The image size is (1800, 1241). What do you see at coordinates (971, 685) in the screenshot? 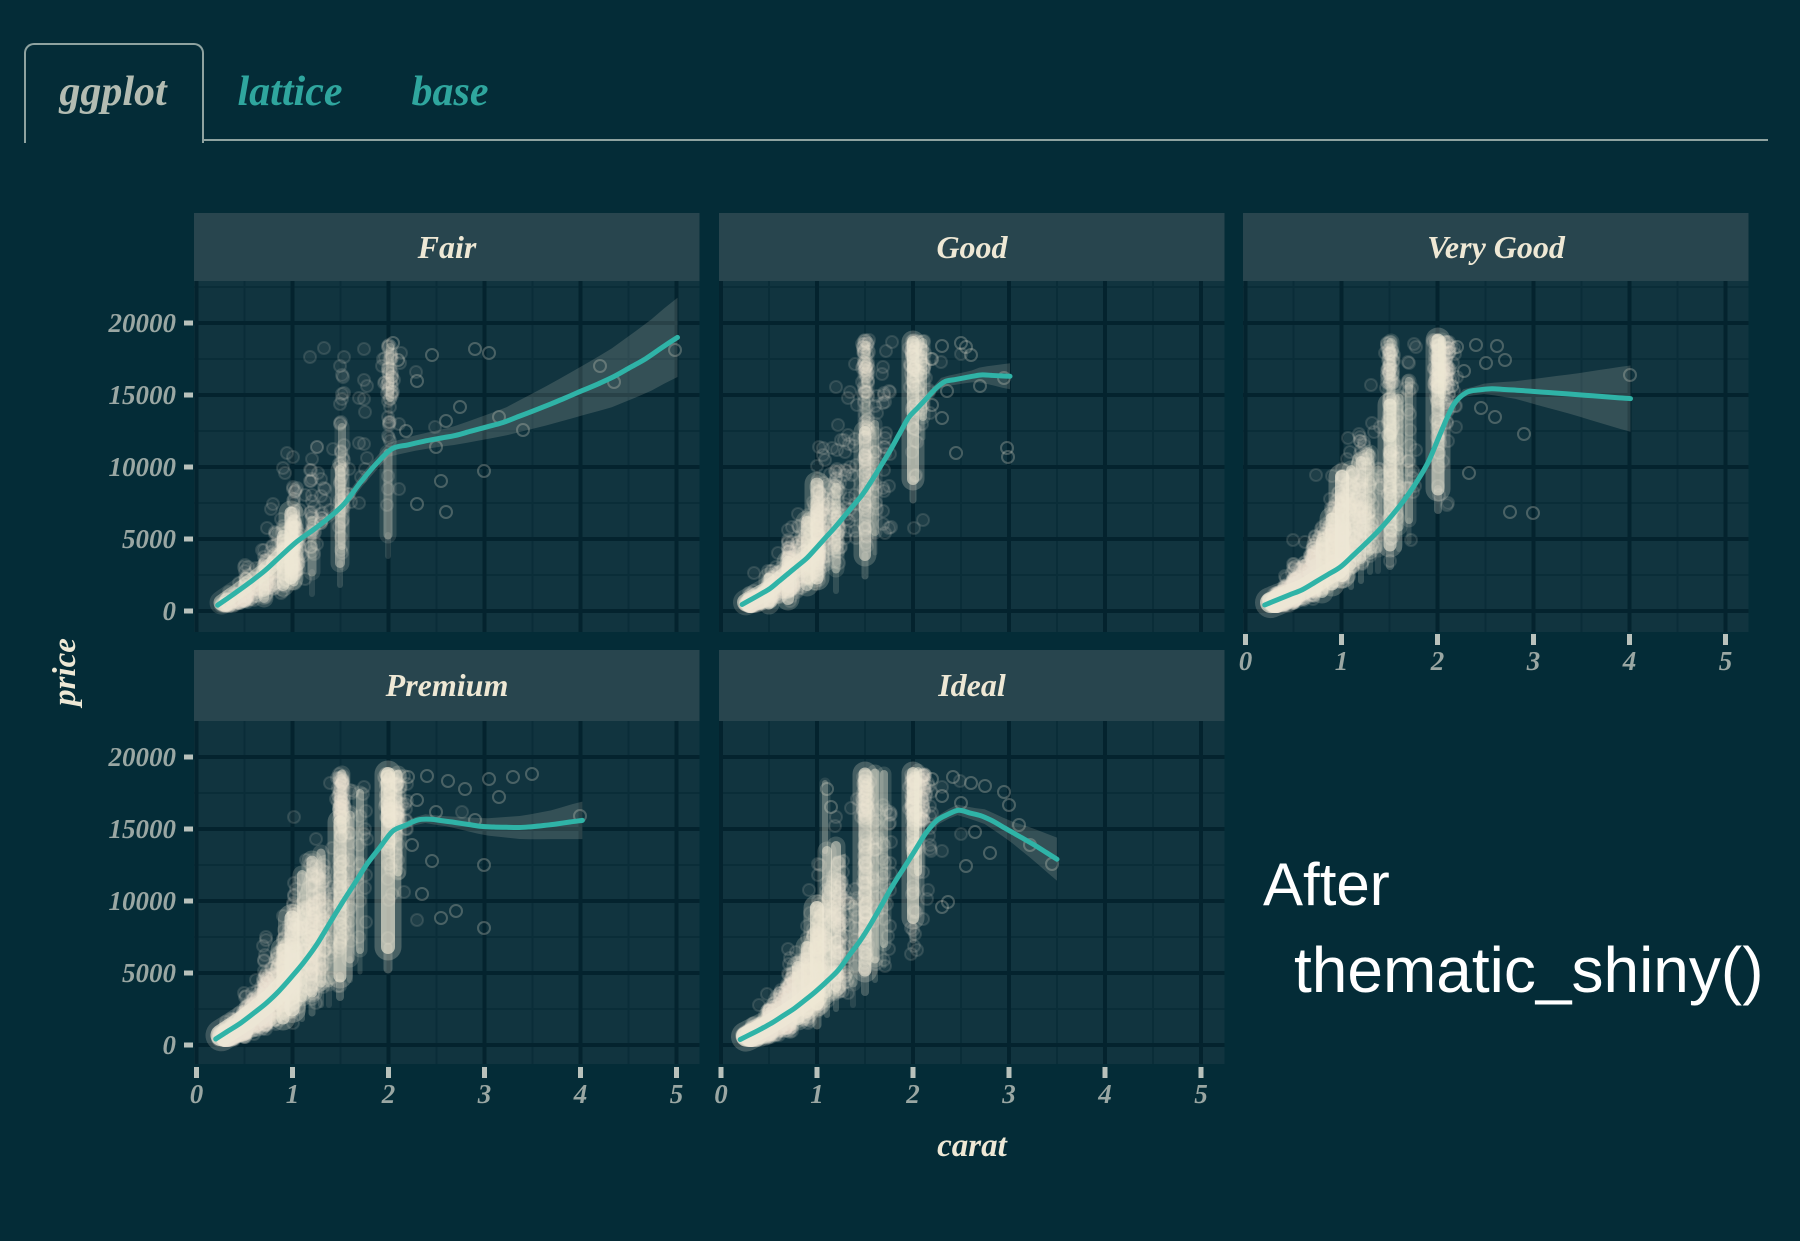
I see `svg-text: Ideal` at bounding box center [971, 685].